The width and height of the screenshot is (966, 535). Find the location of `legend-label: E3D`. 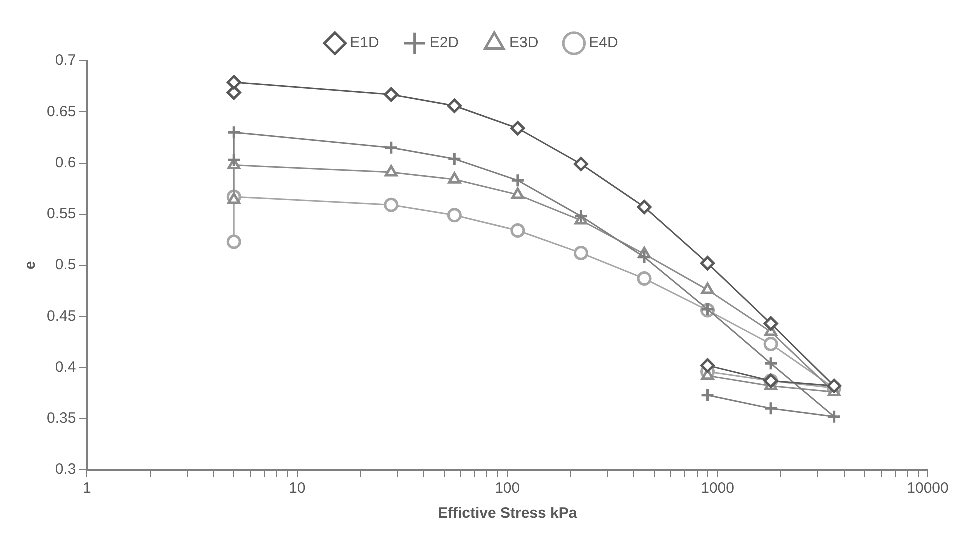

legend-label: E3D is located at coordinates (524, 43).